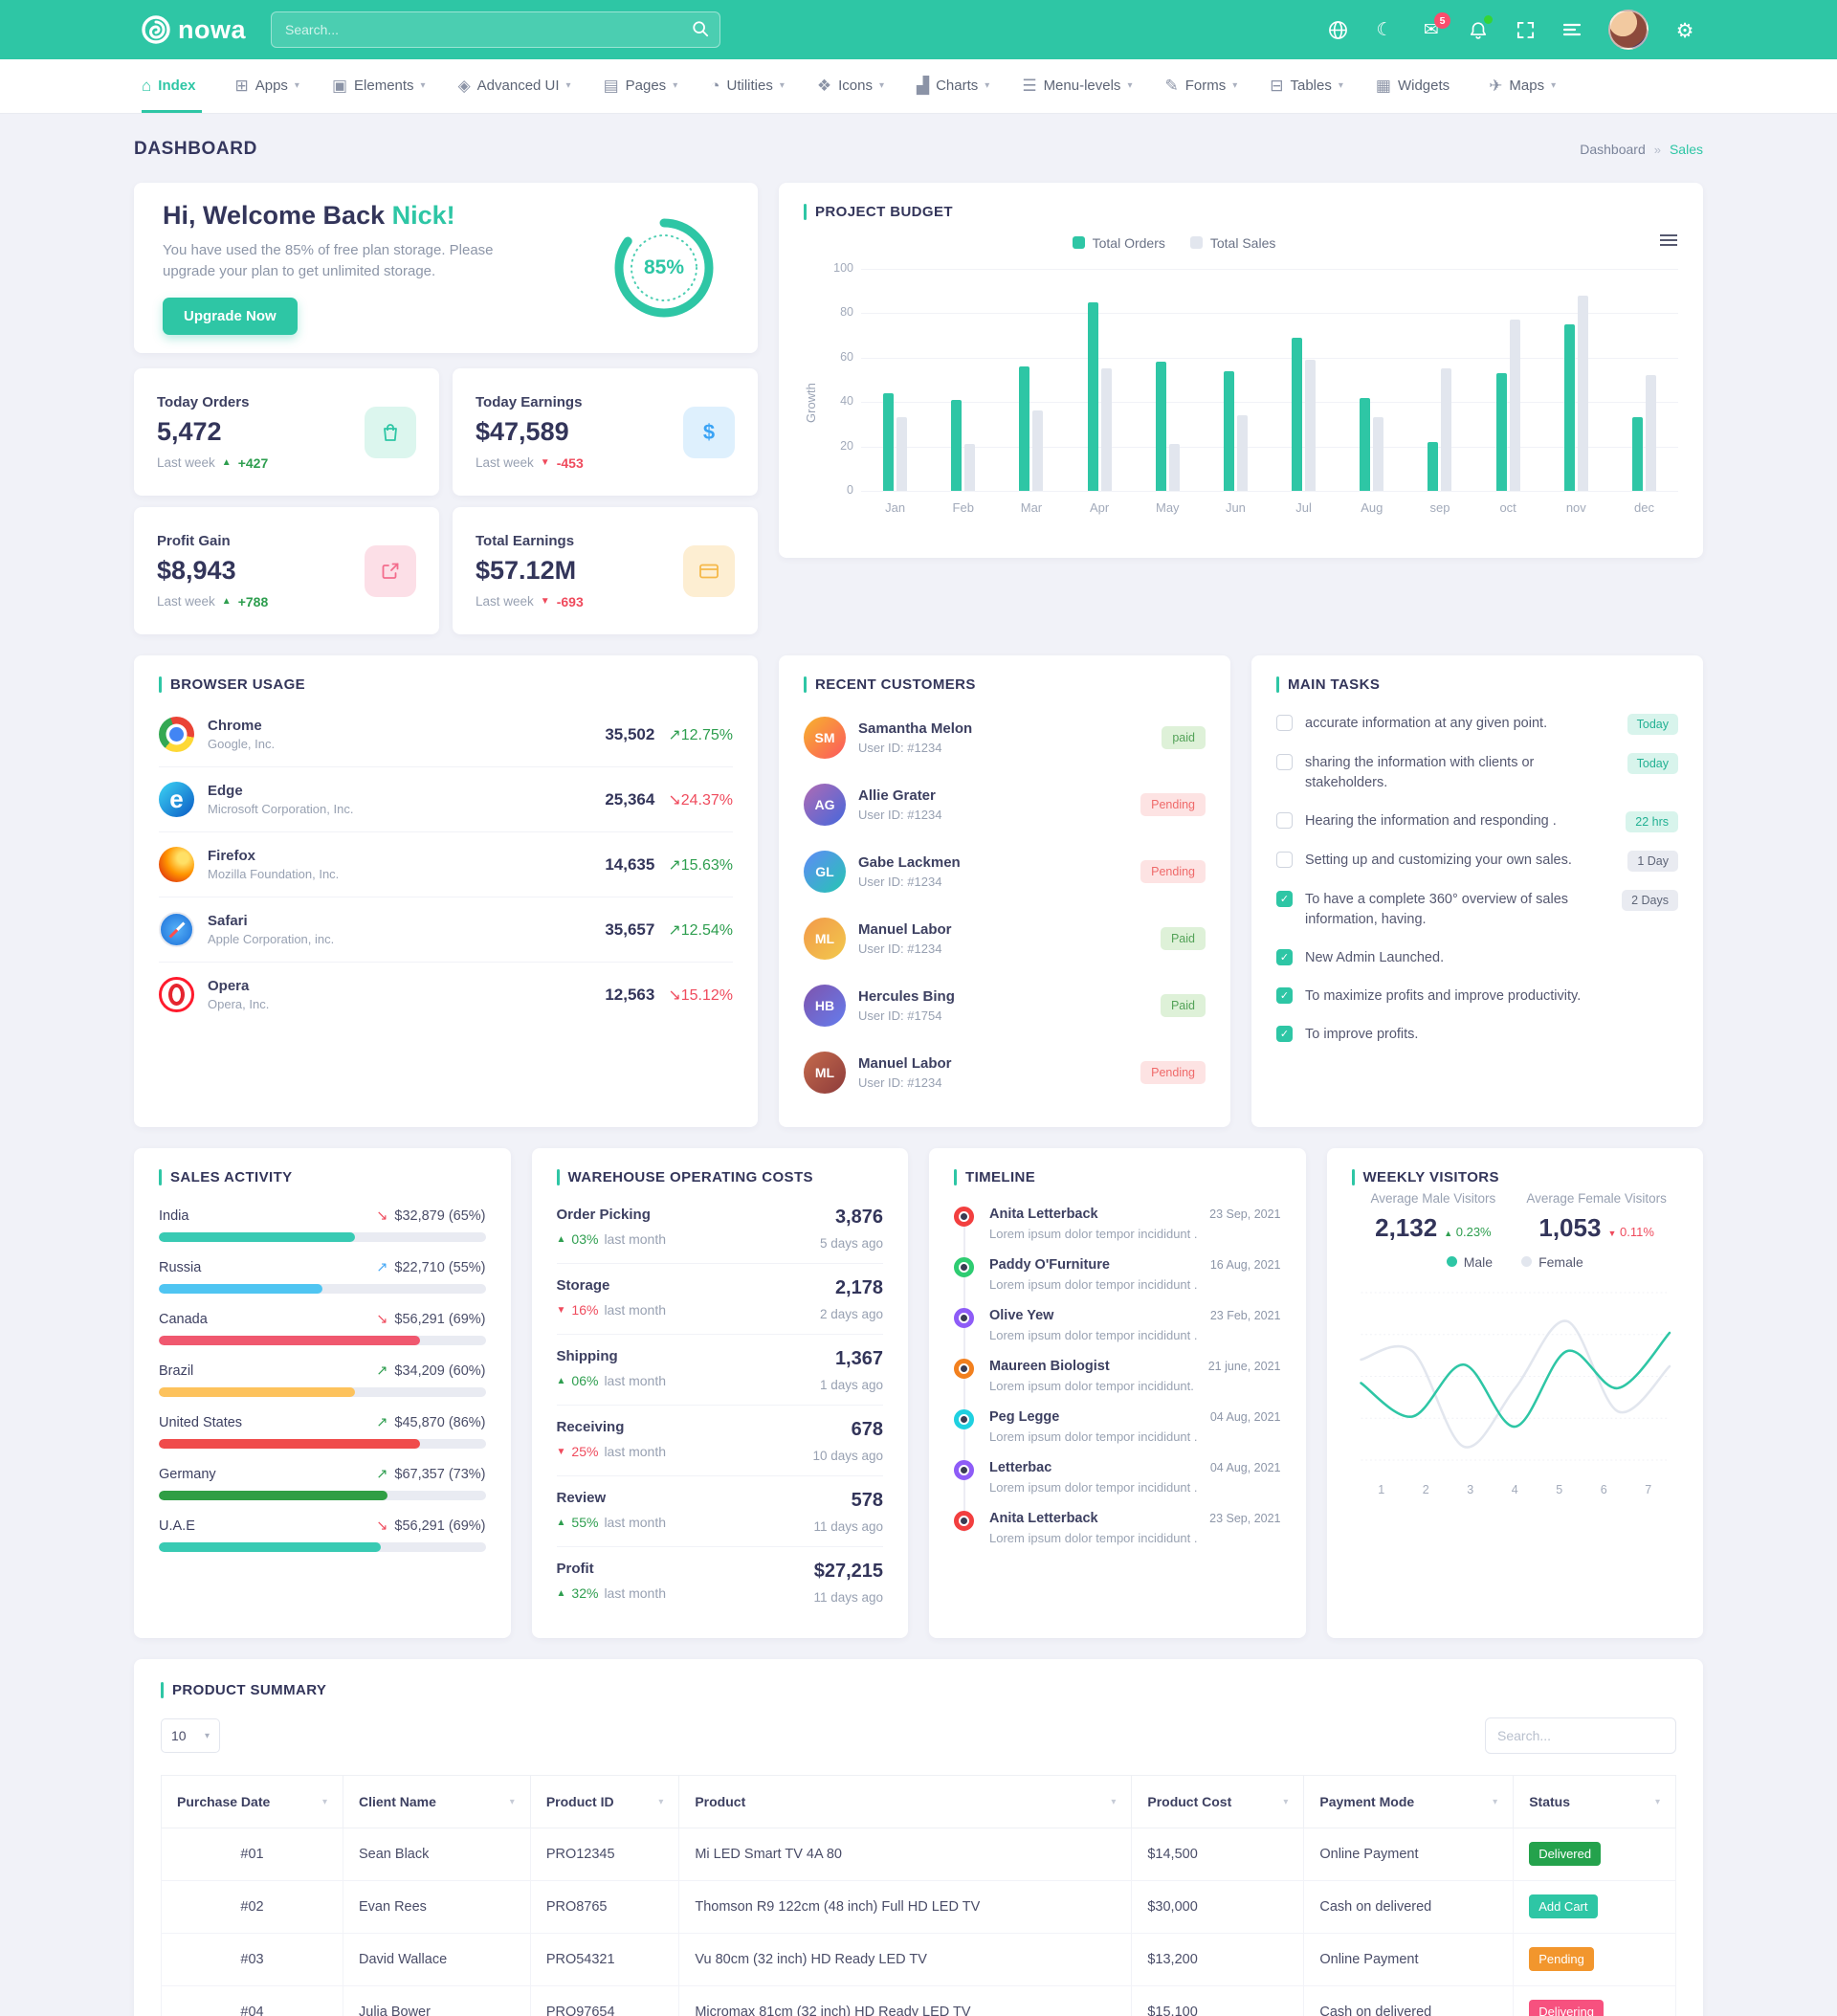 The image size is (1837, 2016). Describe the element at coordinates (1416, 86) in the screenshot. I see `nav-item: ▦ Widgets` at that location.